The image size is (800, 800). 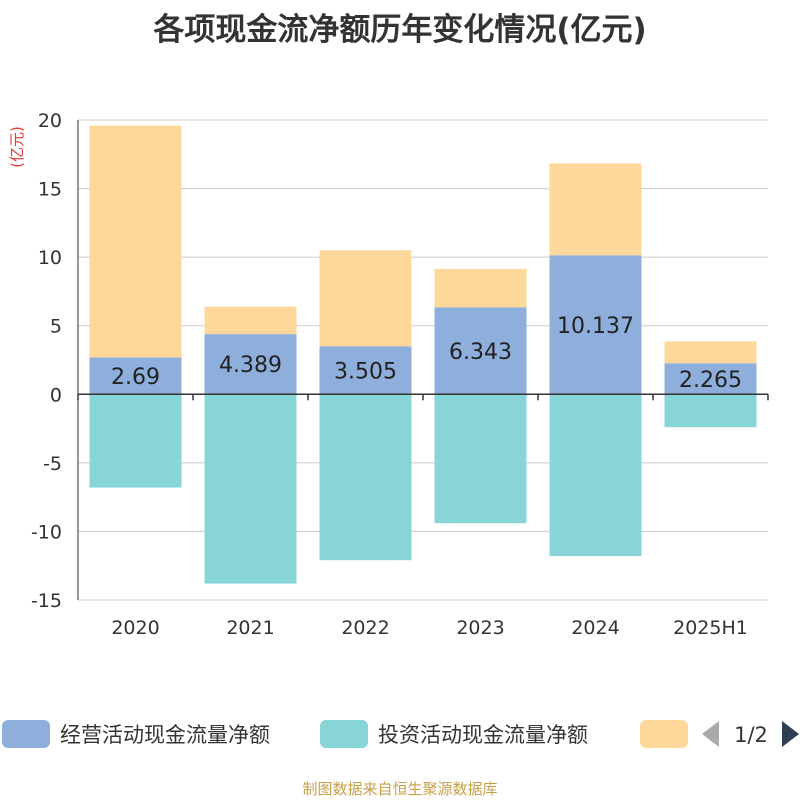 I want to click on data-label: 4.389, so click(x=250, y=365).